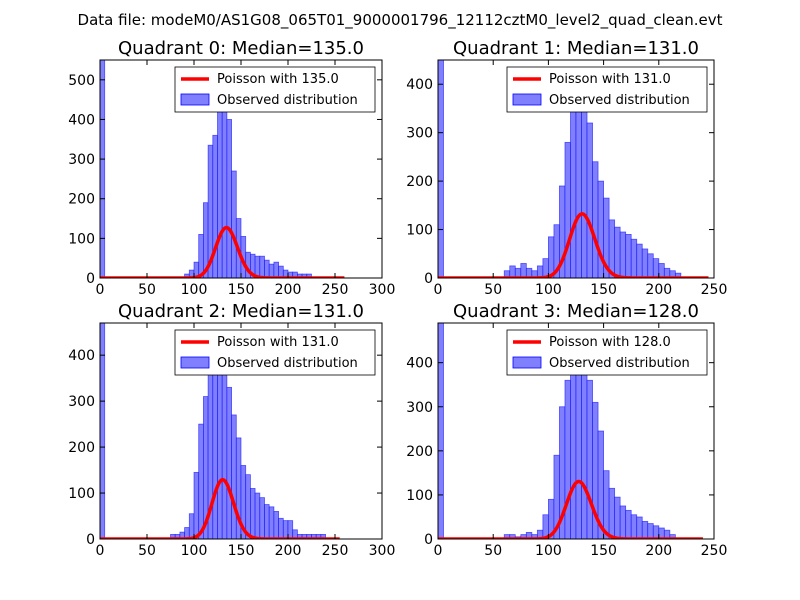 The image size is (800, 600). Describe the element at coordinates (382, 290) in the screenshot. I see `x-tick-label: 300` at that location.